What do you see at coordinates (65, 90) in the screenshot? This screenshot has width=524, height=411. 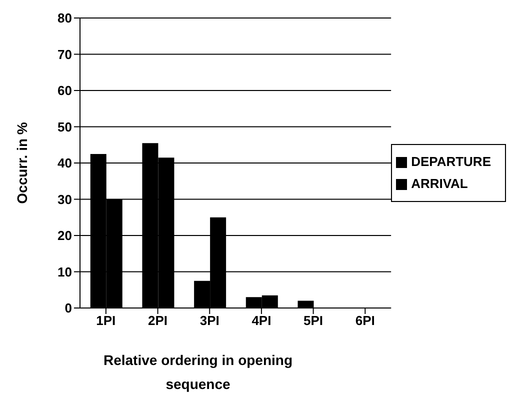 I see `y-tick-label: 60` at bounding box center [65, 90].